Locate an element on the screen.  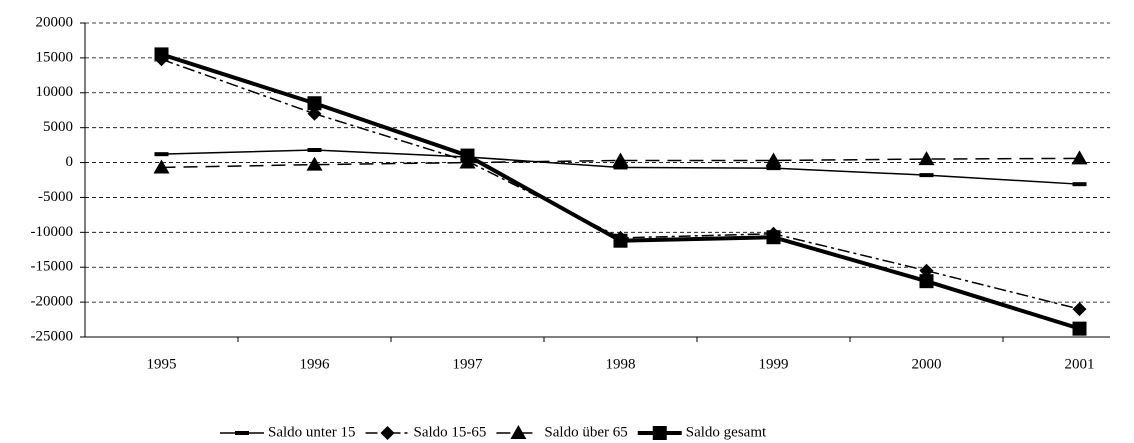
y-tick-label: 20000 is located at coordinates (55, 22).